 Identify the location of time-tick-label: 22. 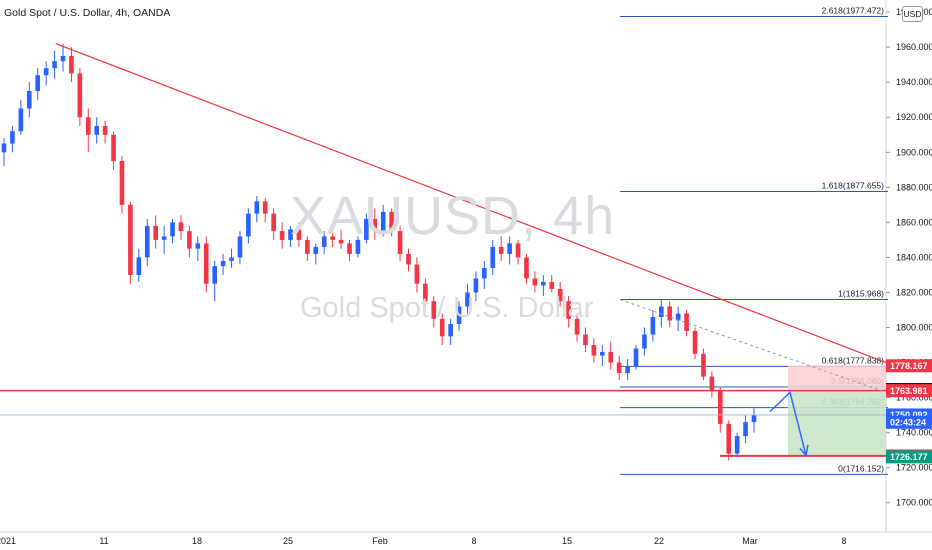
(659, 541).